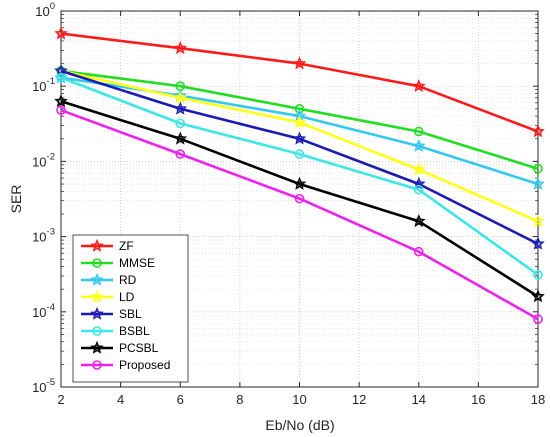  Describe the element at coordinates (478, 399) in the screenshot. I see `x-tick-label: 16` at that location.